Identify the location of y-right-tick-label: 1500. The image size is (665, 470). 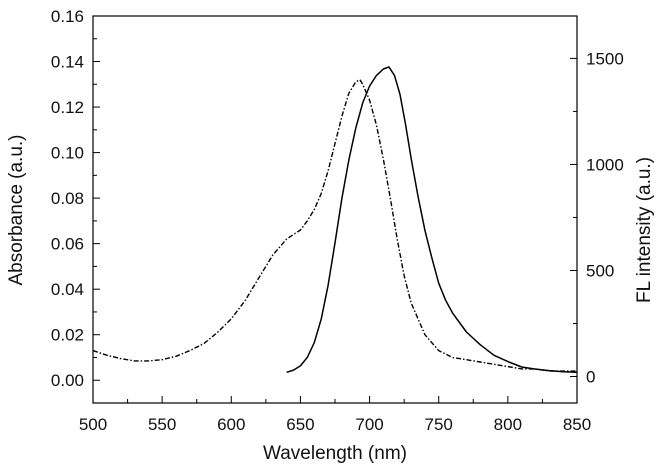
(605, 58).